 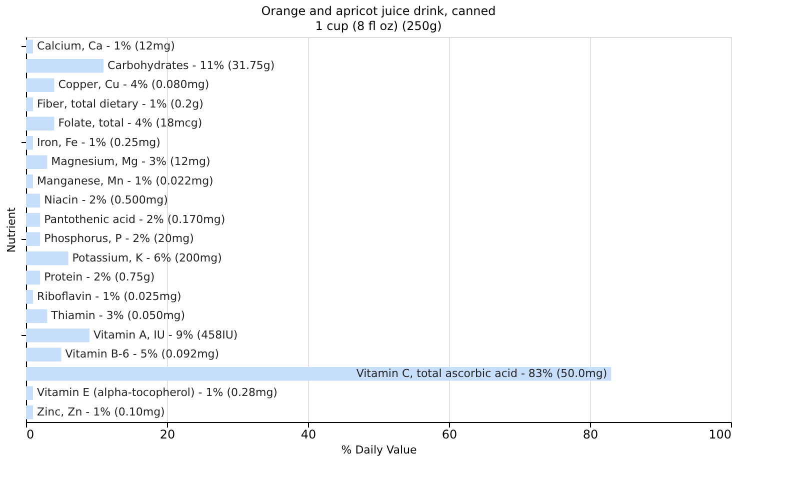 I want to click on y-tick-label: Iron, Fe - 1% (0.25mg), so click(x=98, y=142).